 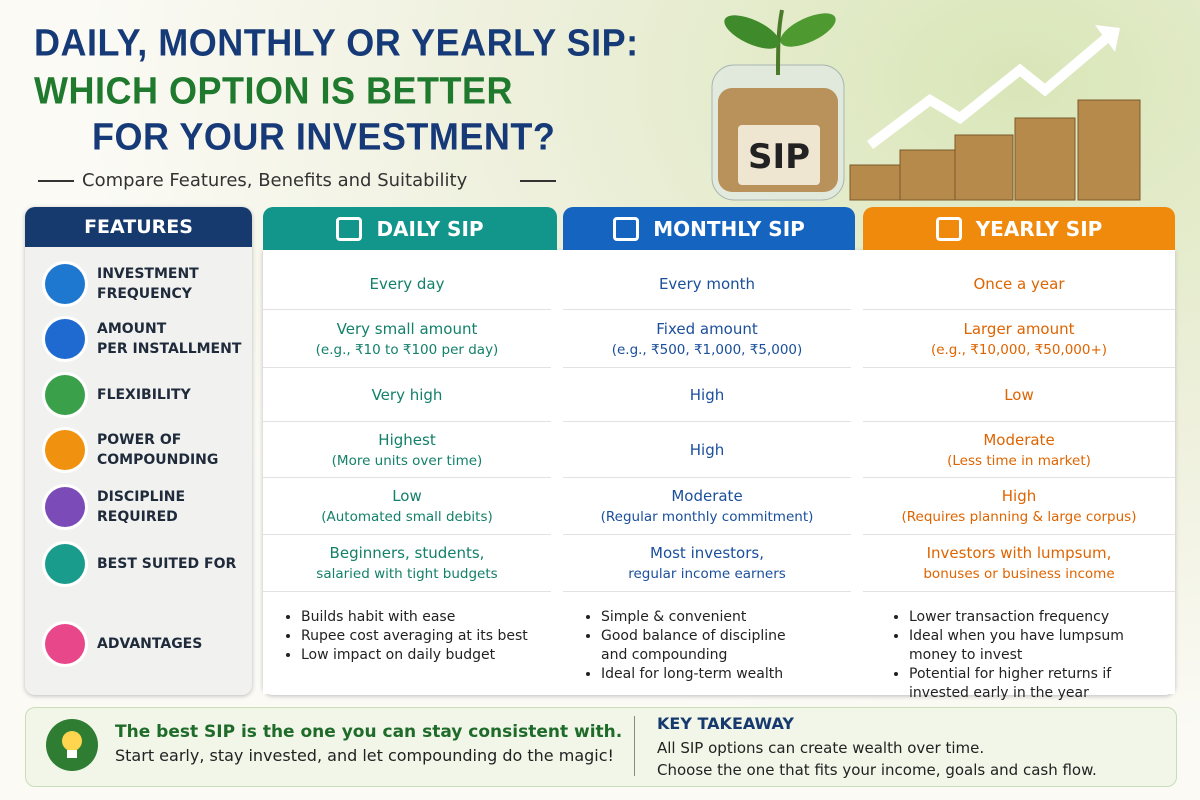 I want to click on illustration, so click(x=926, y=105).